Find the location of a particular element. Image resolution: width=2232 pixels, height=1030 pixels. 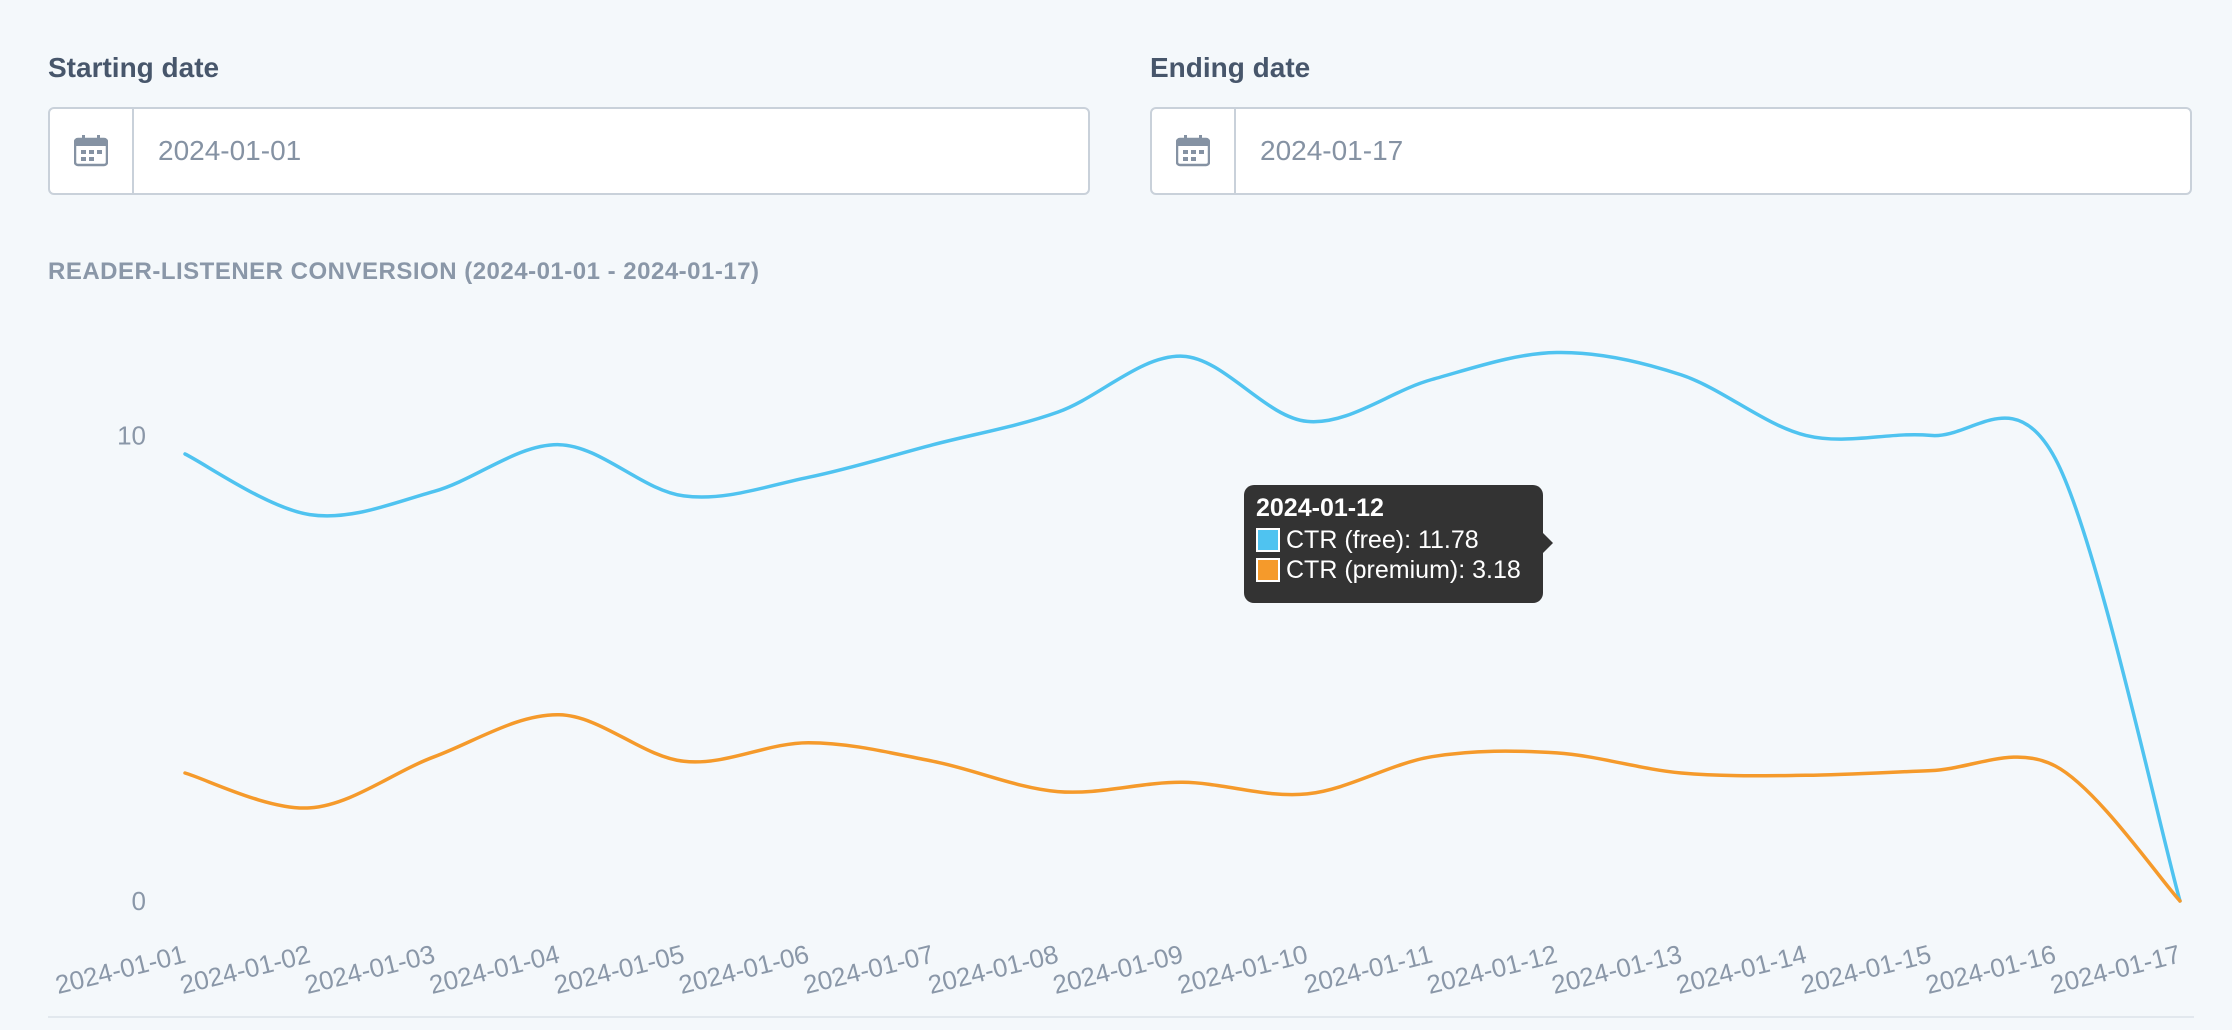

y-axis-ticks: 0 10 is located at coordinates (131, 668).